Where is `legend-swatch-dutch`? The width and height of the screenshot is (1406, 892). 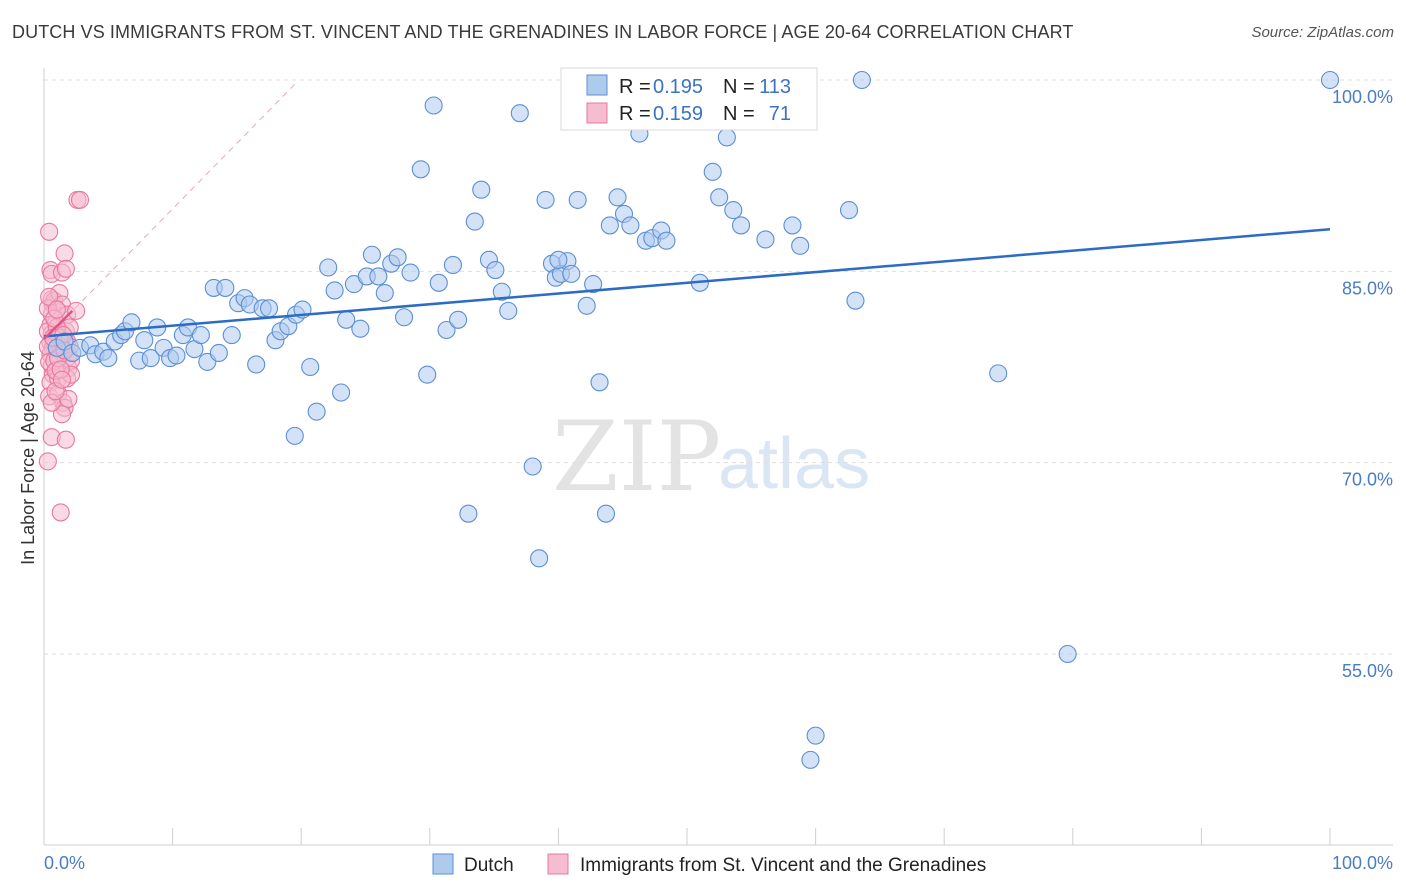 legend-swatch-dutch is located at coordinates (597, 85).